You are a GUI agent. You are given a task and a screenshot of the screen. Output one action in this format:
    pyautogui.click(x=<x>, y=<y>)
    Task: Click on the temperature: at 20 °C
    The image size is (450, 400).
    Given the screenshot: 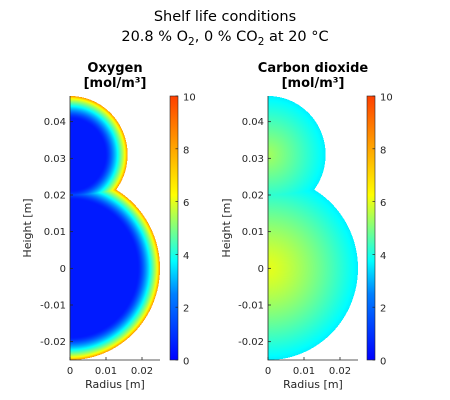 What is the action you would take?
    pyautogui.click(x=296, y=37)
    